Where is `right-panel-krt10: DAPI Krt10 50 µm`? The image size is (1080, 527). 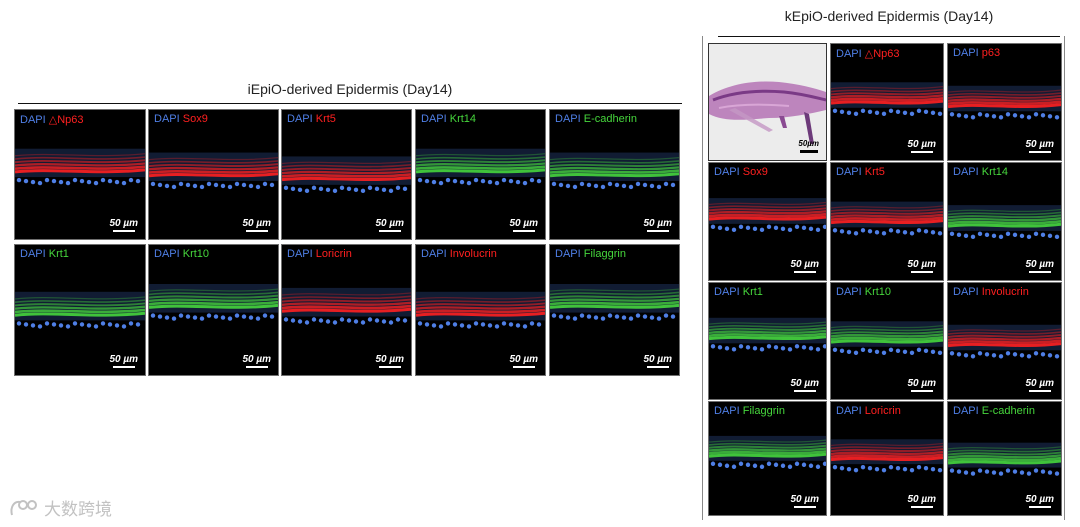
right-panel-krt10: DAPI Krt10 50 µm is located at coordinates (887, 341).